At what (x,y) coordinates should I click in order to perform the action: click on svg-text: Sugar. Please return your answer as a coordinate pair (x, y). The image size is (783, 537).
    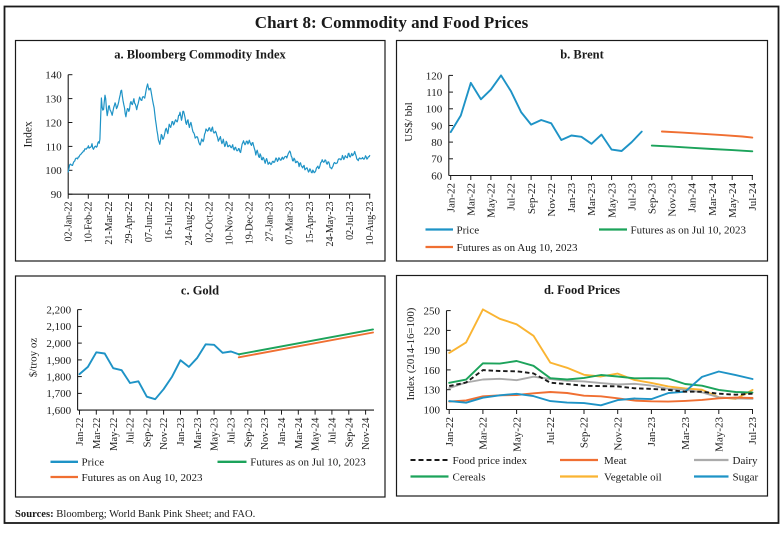
    Looking at the image, I should click on (746, 477).